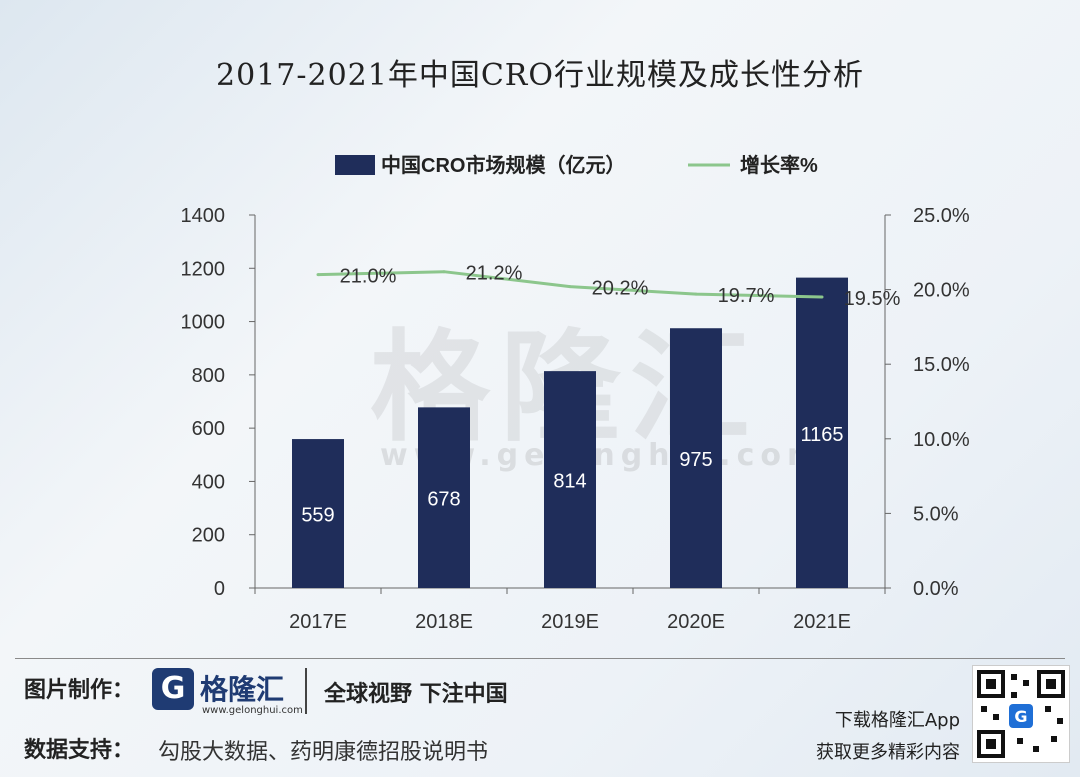 The image size is (1080, 777). What do you see at coordinates (540, 75) in the screenshot?
I see `chart-title: 2017-2021年中国CRO行业规模及成长性分析` at bounding box center [540, 75].